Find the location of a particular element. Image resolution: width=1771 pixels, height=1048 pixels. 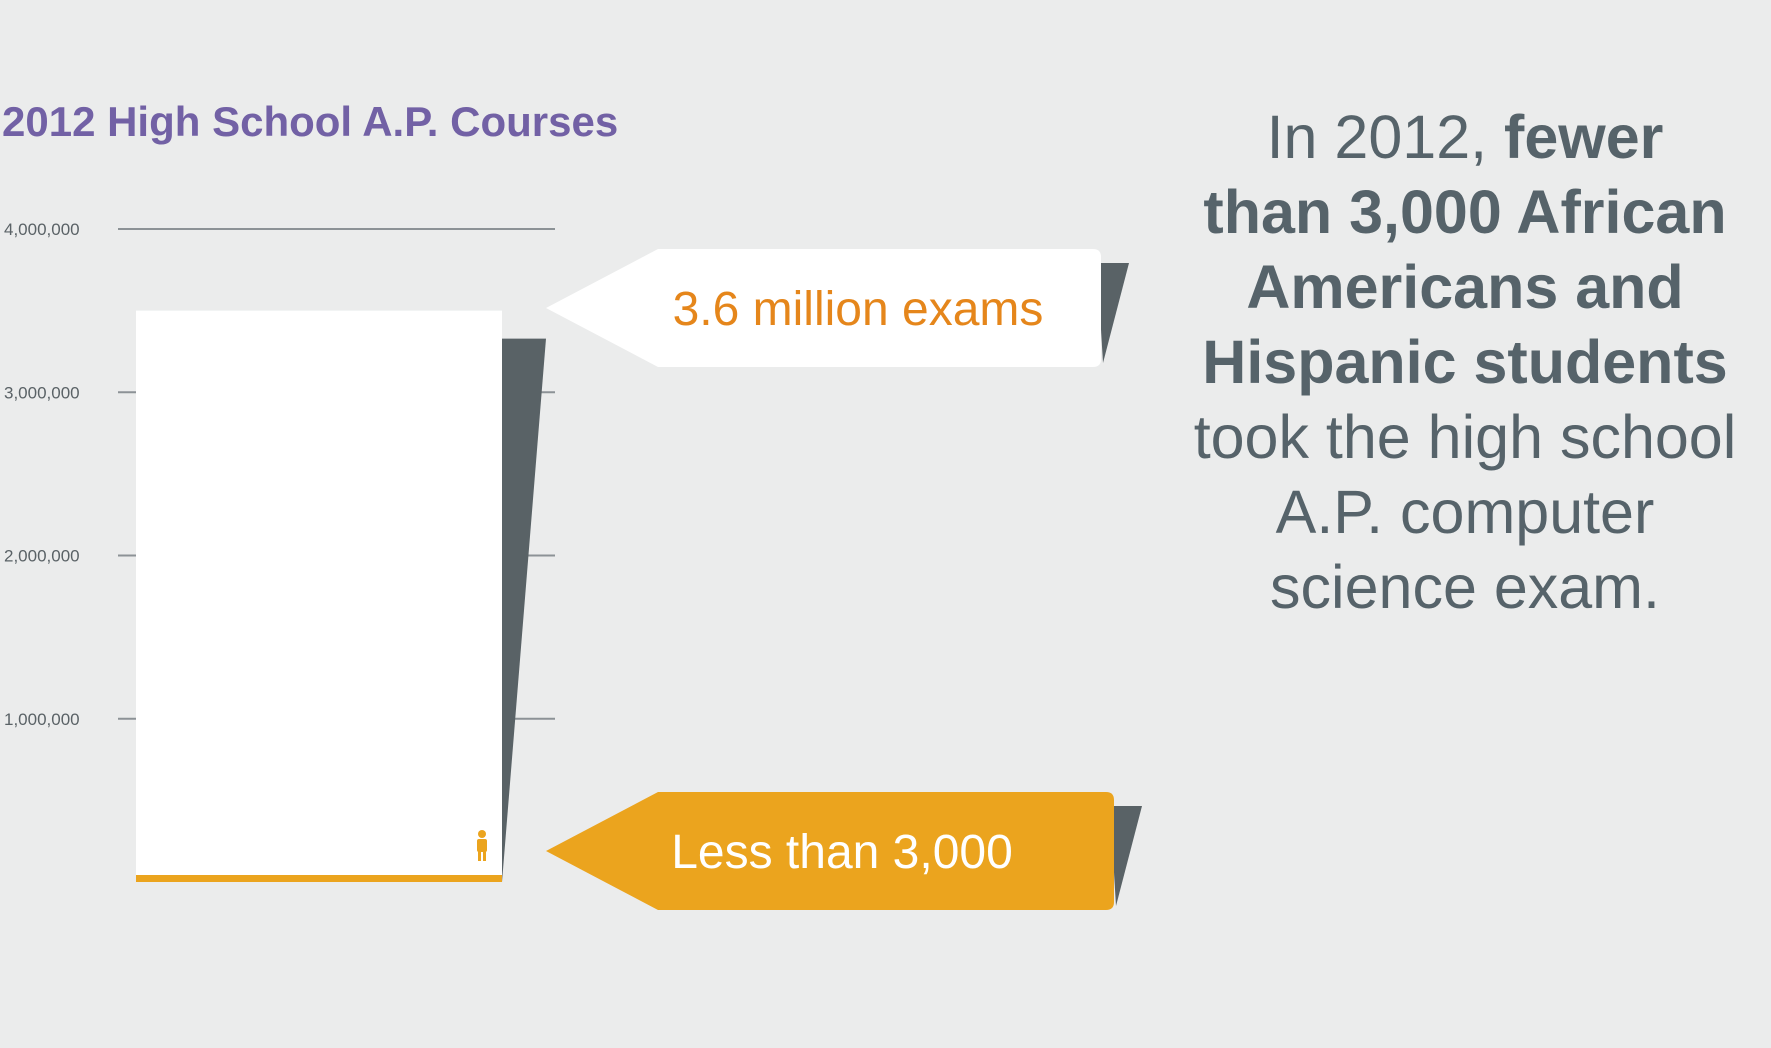

y-tick-label: 1,000,000 is located at coordinates (42, 719).